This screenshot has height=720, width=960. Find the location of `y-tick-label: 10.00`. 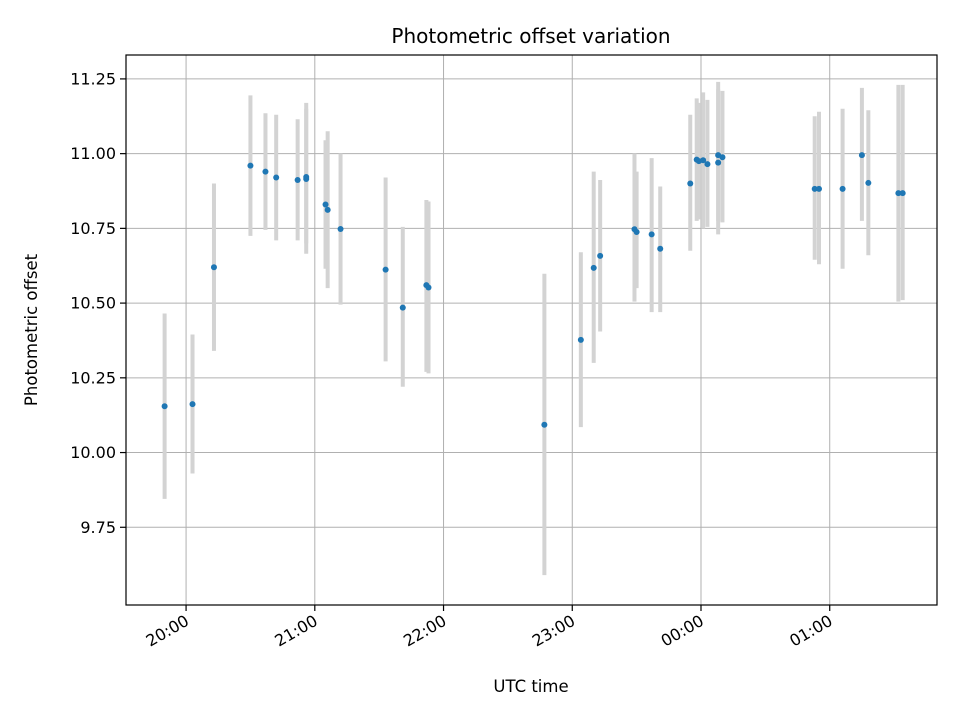

y-tick-label: 10.00 is located at coordinates (93, 452).